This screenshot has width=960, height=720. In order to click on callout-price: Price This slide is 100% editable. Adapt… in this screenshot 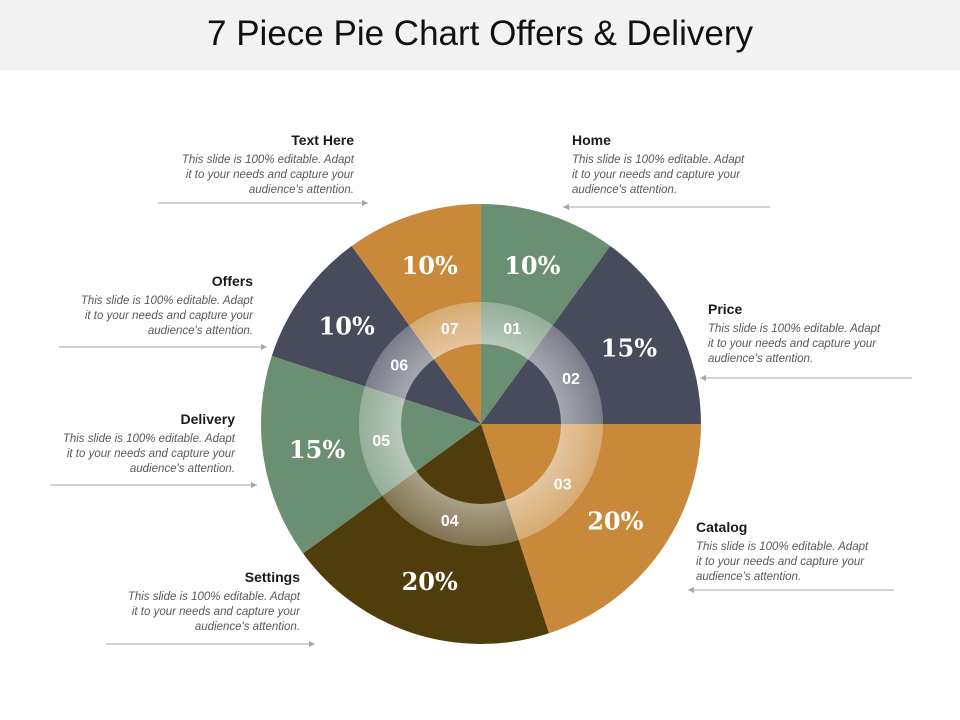, I will do `click(815, 334)`.